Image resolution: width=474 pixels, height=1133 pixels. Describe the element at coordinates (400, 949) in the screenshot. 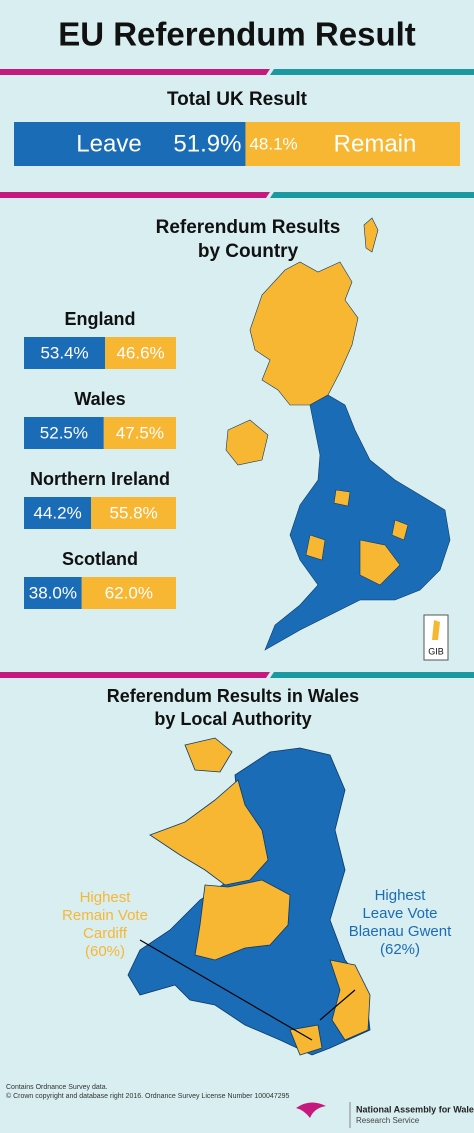

I see `leave-note: (62%)` at that location.